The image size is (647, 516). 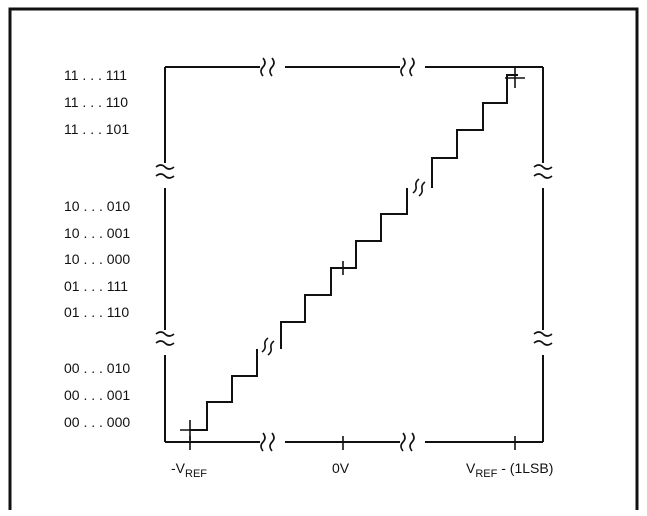 What do you see at coordinates (165, 338) in the screenshot?
I see `break-mark-left-lower` at bounding box center [165, 338].